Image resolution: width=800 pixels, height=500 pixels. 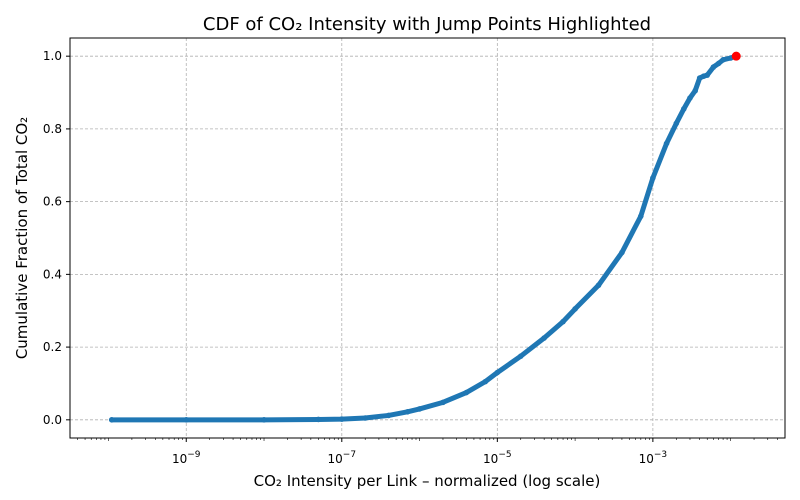 What do you see at coordinates (52, 129) in the screenshot?
I see `y-tick-label: 0.8` at bounding box center [52, 129].